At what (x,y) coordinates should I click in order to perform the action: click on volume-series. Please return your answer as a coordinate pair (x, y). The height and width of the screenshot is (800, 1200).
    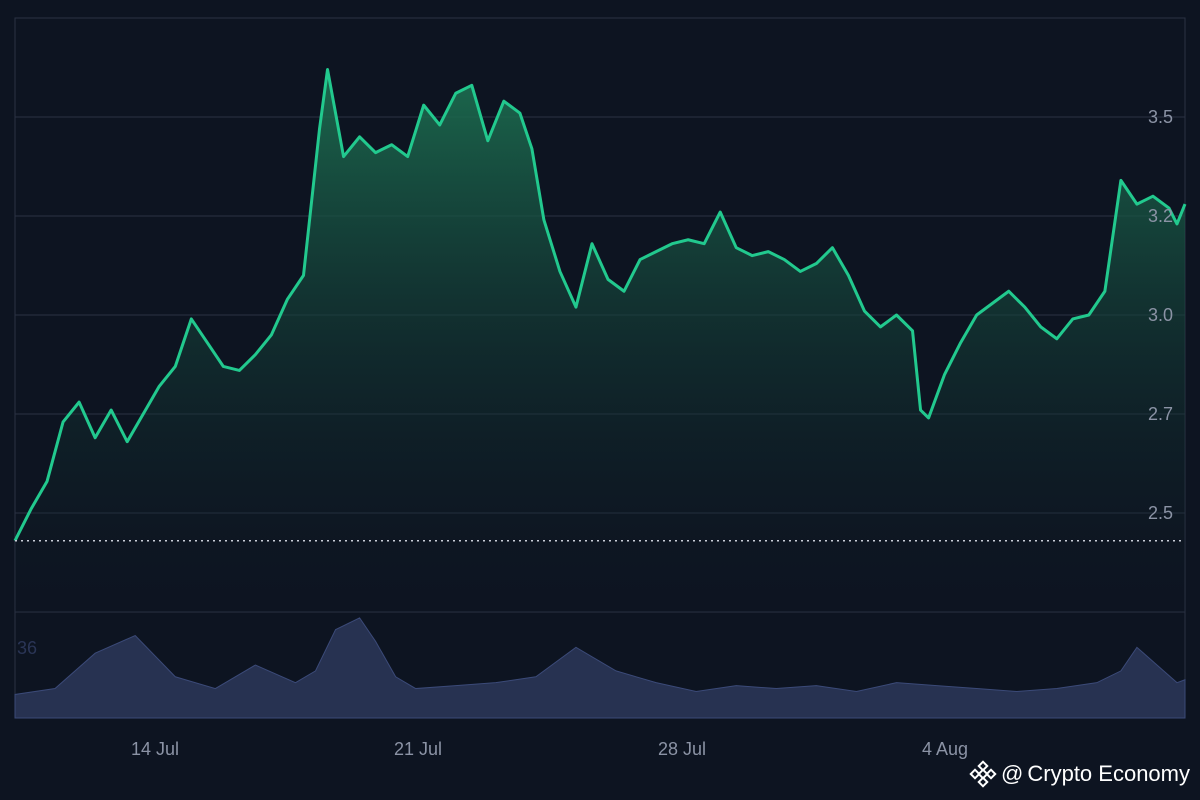
    Looking at the image, I should click on (600, 668).